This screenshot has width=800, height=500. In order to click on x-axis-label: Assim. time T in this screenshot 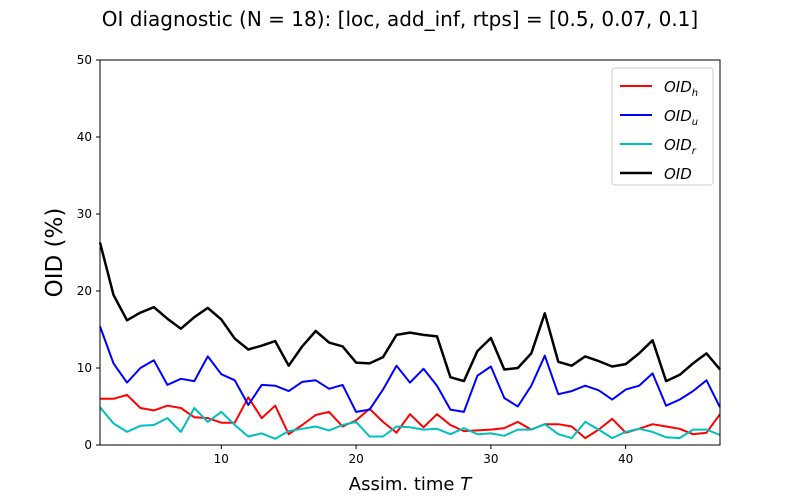, I will do `click(411, 484)`.